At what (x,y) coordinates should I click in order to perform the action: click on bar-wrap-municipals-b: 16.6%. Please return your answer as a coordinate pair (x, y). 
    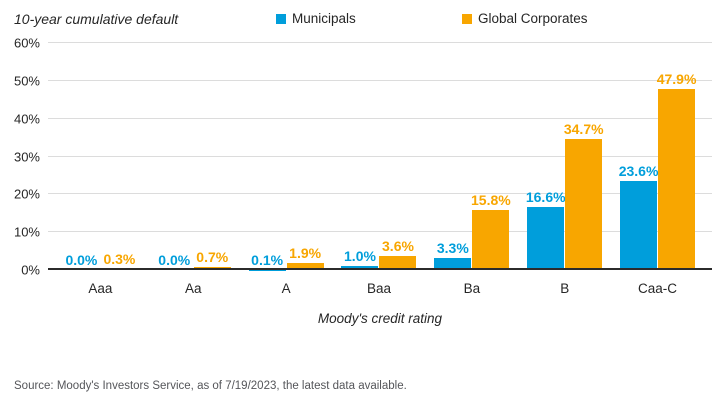
    Looking at the image, I should click on (546, 230).